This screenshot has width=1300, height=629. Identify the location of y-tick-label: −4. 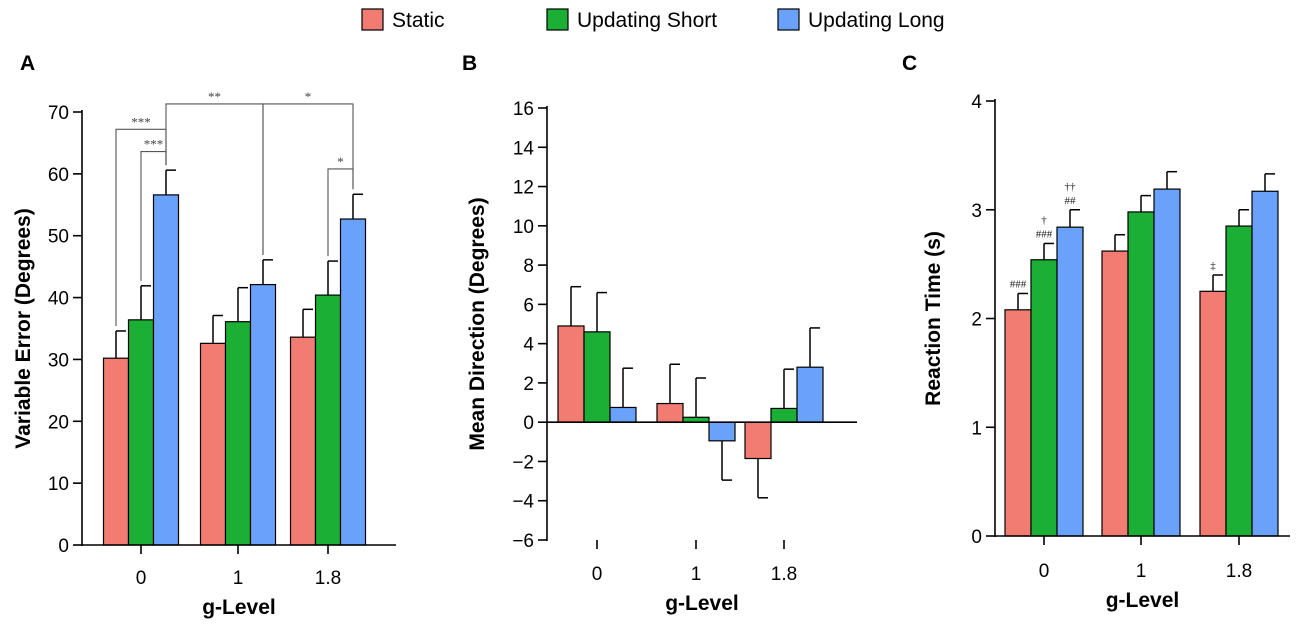
(523, 502).